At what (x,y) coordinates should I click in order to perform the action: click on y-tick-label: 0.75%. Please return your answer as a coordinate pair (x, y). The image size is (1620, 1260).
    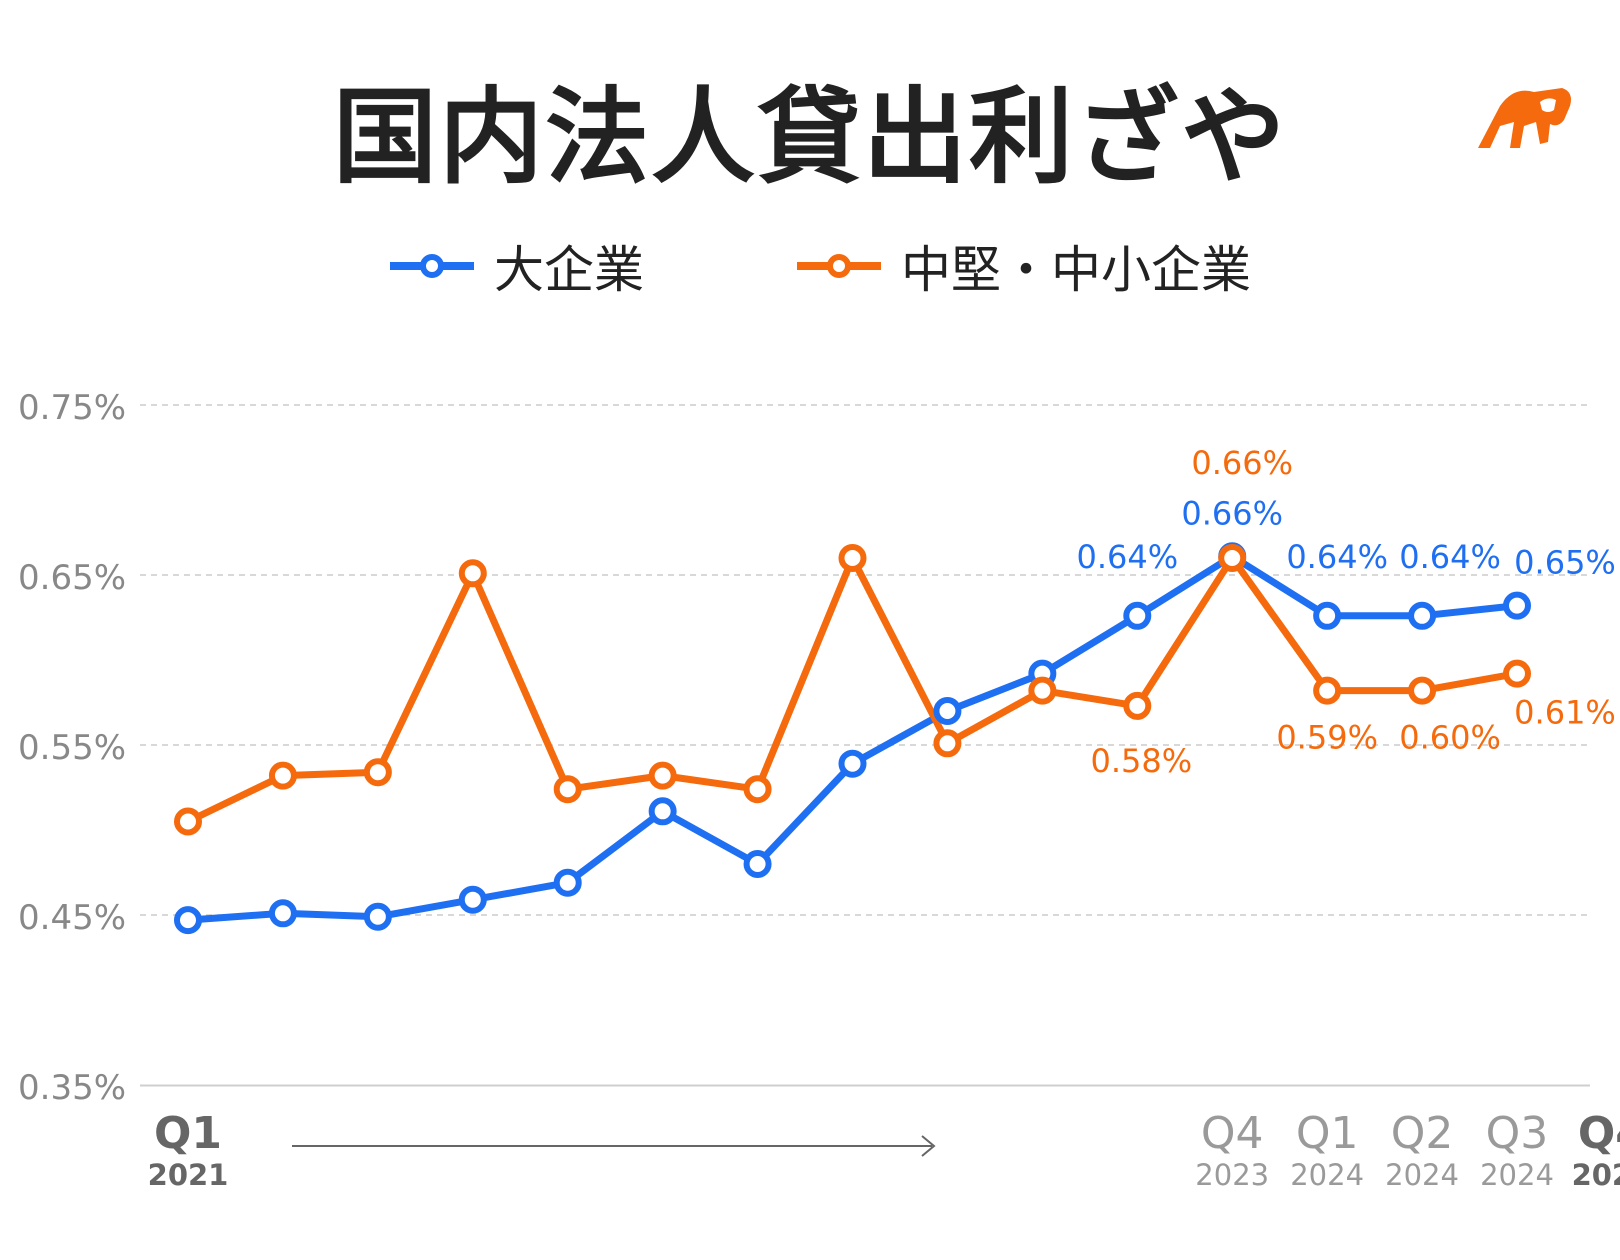
    Looking at the image, I should click on (72, 408).